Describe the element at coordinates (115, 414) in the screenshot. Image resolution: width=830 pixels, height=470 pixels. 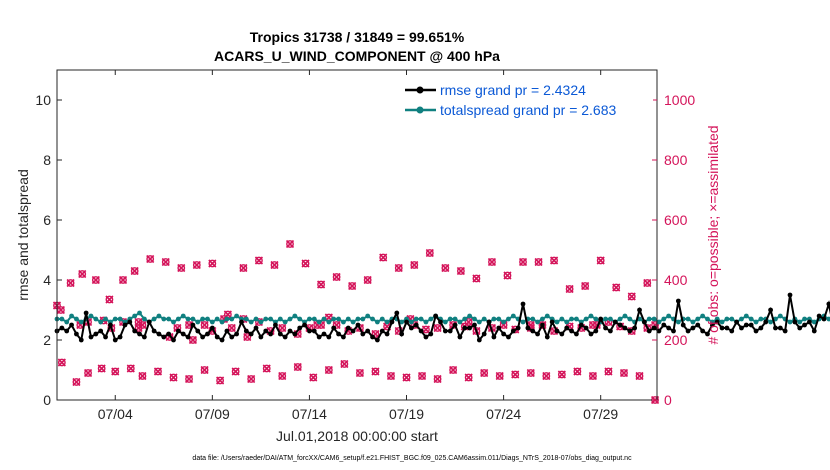
I see `x-tick-label: 07/04` at that location.